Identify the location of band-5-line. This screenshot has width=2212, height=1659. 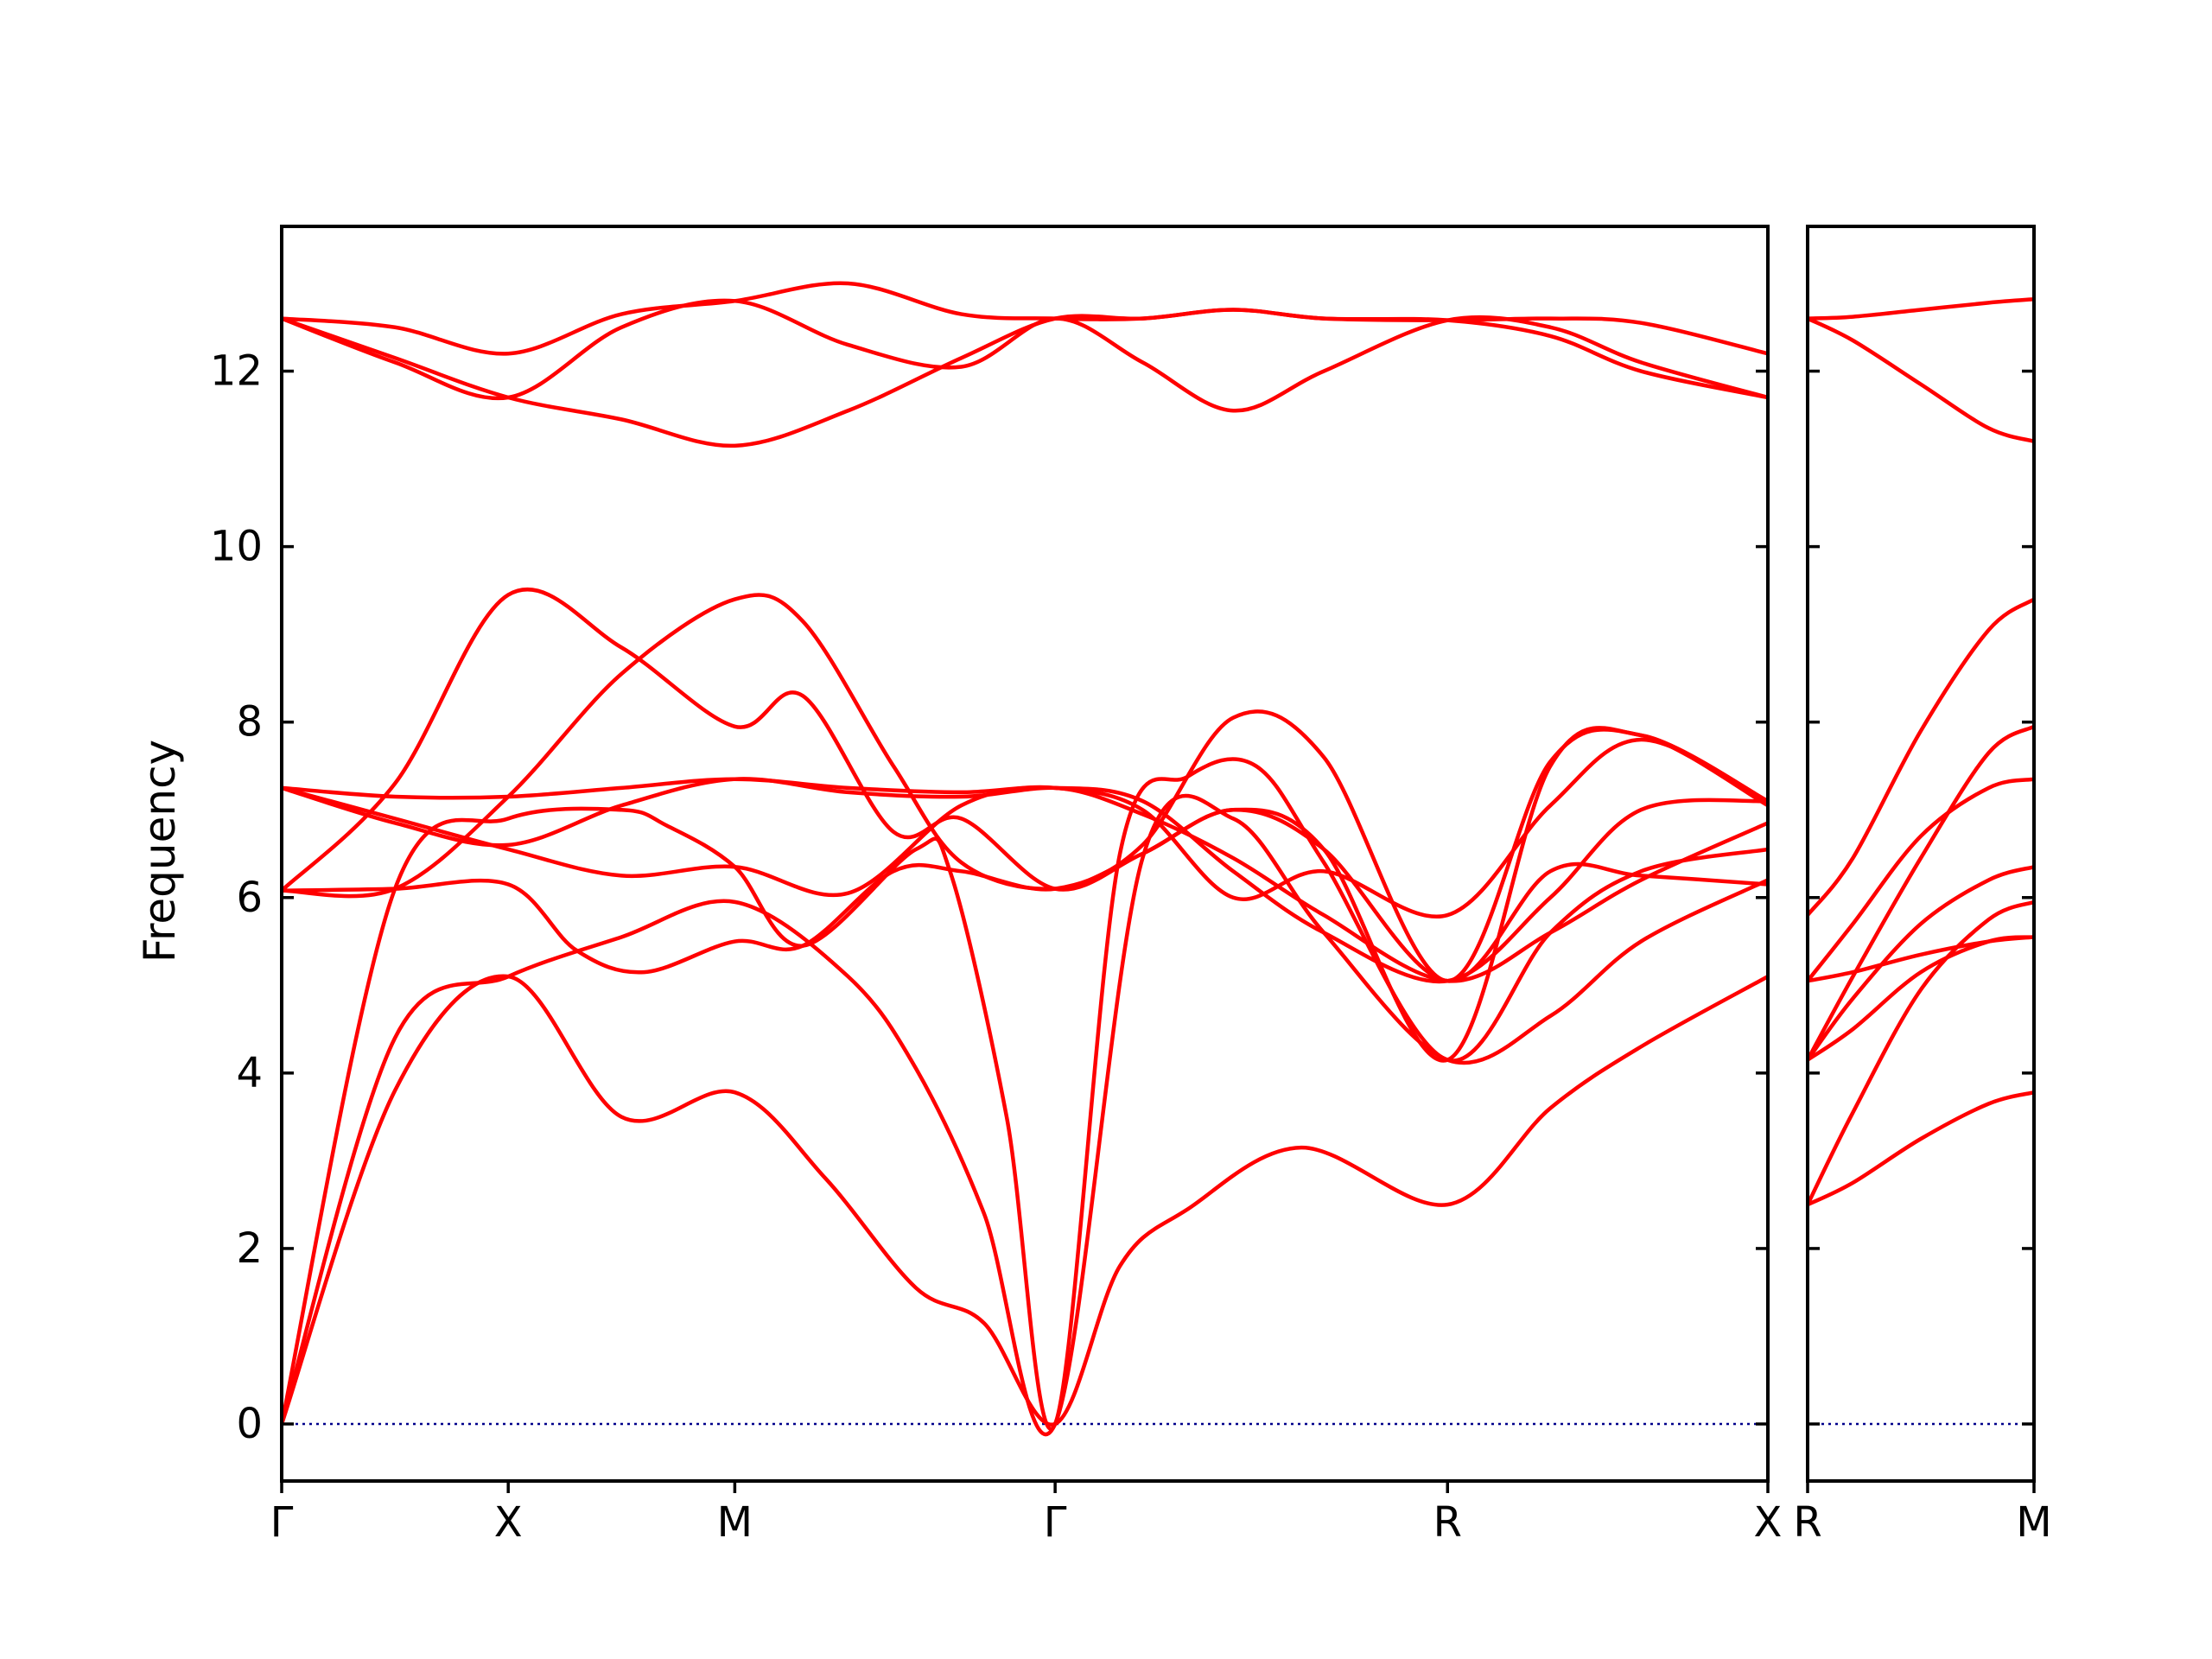
(1921, 893).